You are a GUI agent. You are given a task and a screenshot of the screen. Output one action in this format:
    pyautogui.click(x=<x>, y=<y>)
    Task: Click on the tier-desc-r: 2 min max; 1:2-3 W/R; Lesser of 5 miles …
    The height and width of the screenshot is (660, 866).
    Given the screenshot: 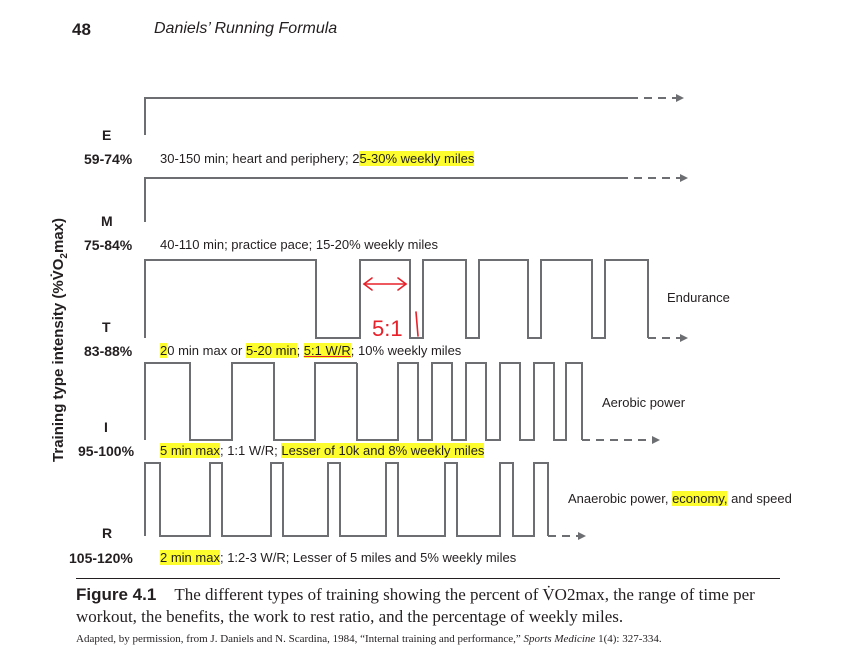 What is the action you would take?
    pyautogui.click(x=338, y=557)
    